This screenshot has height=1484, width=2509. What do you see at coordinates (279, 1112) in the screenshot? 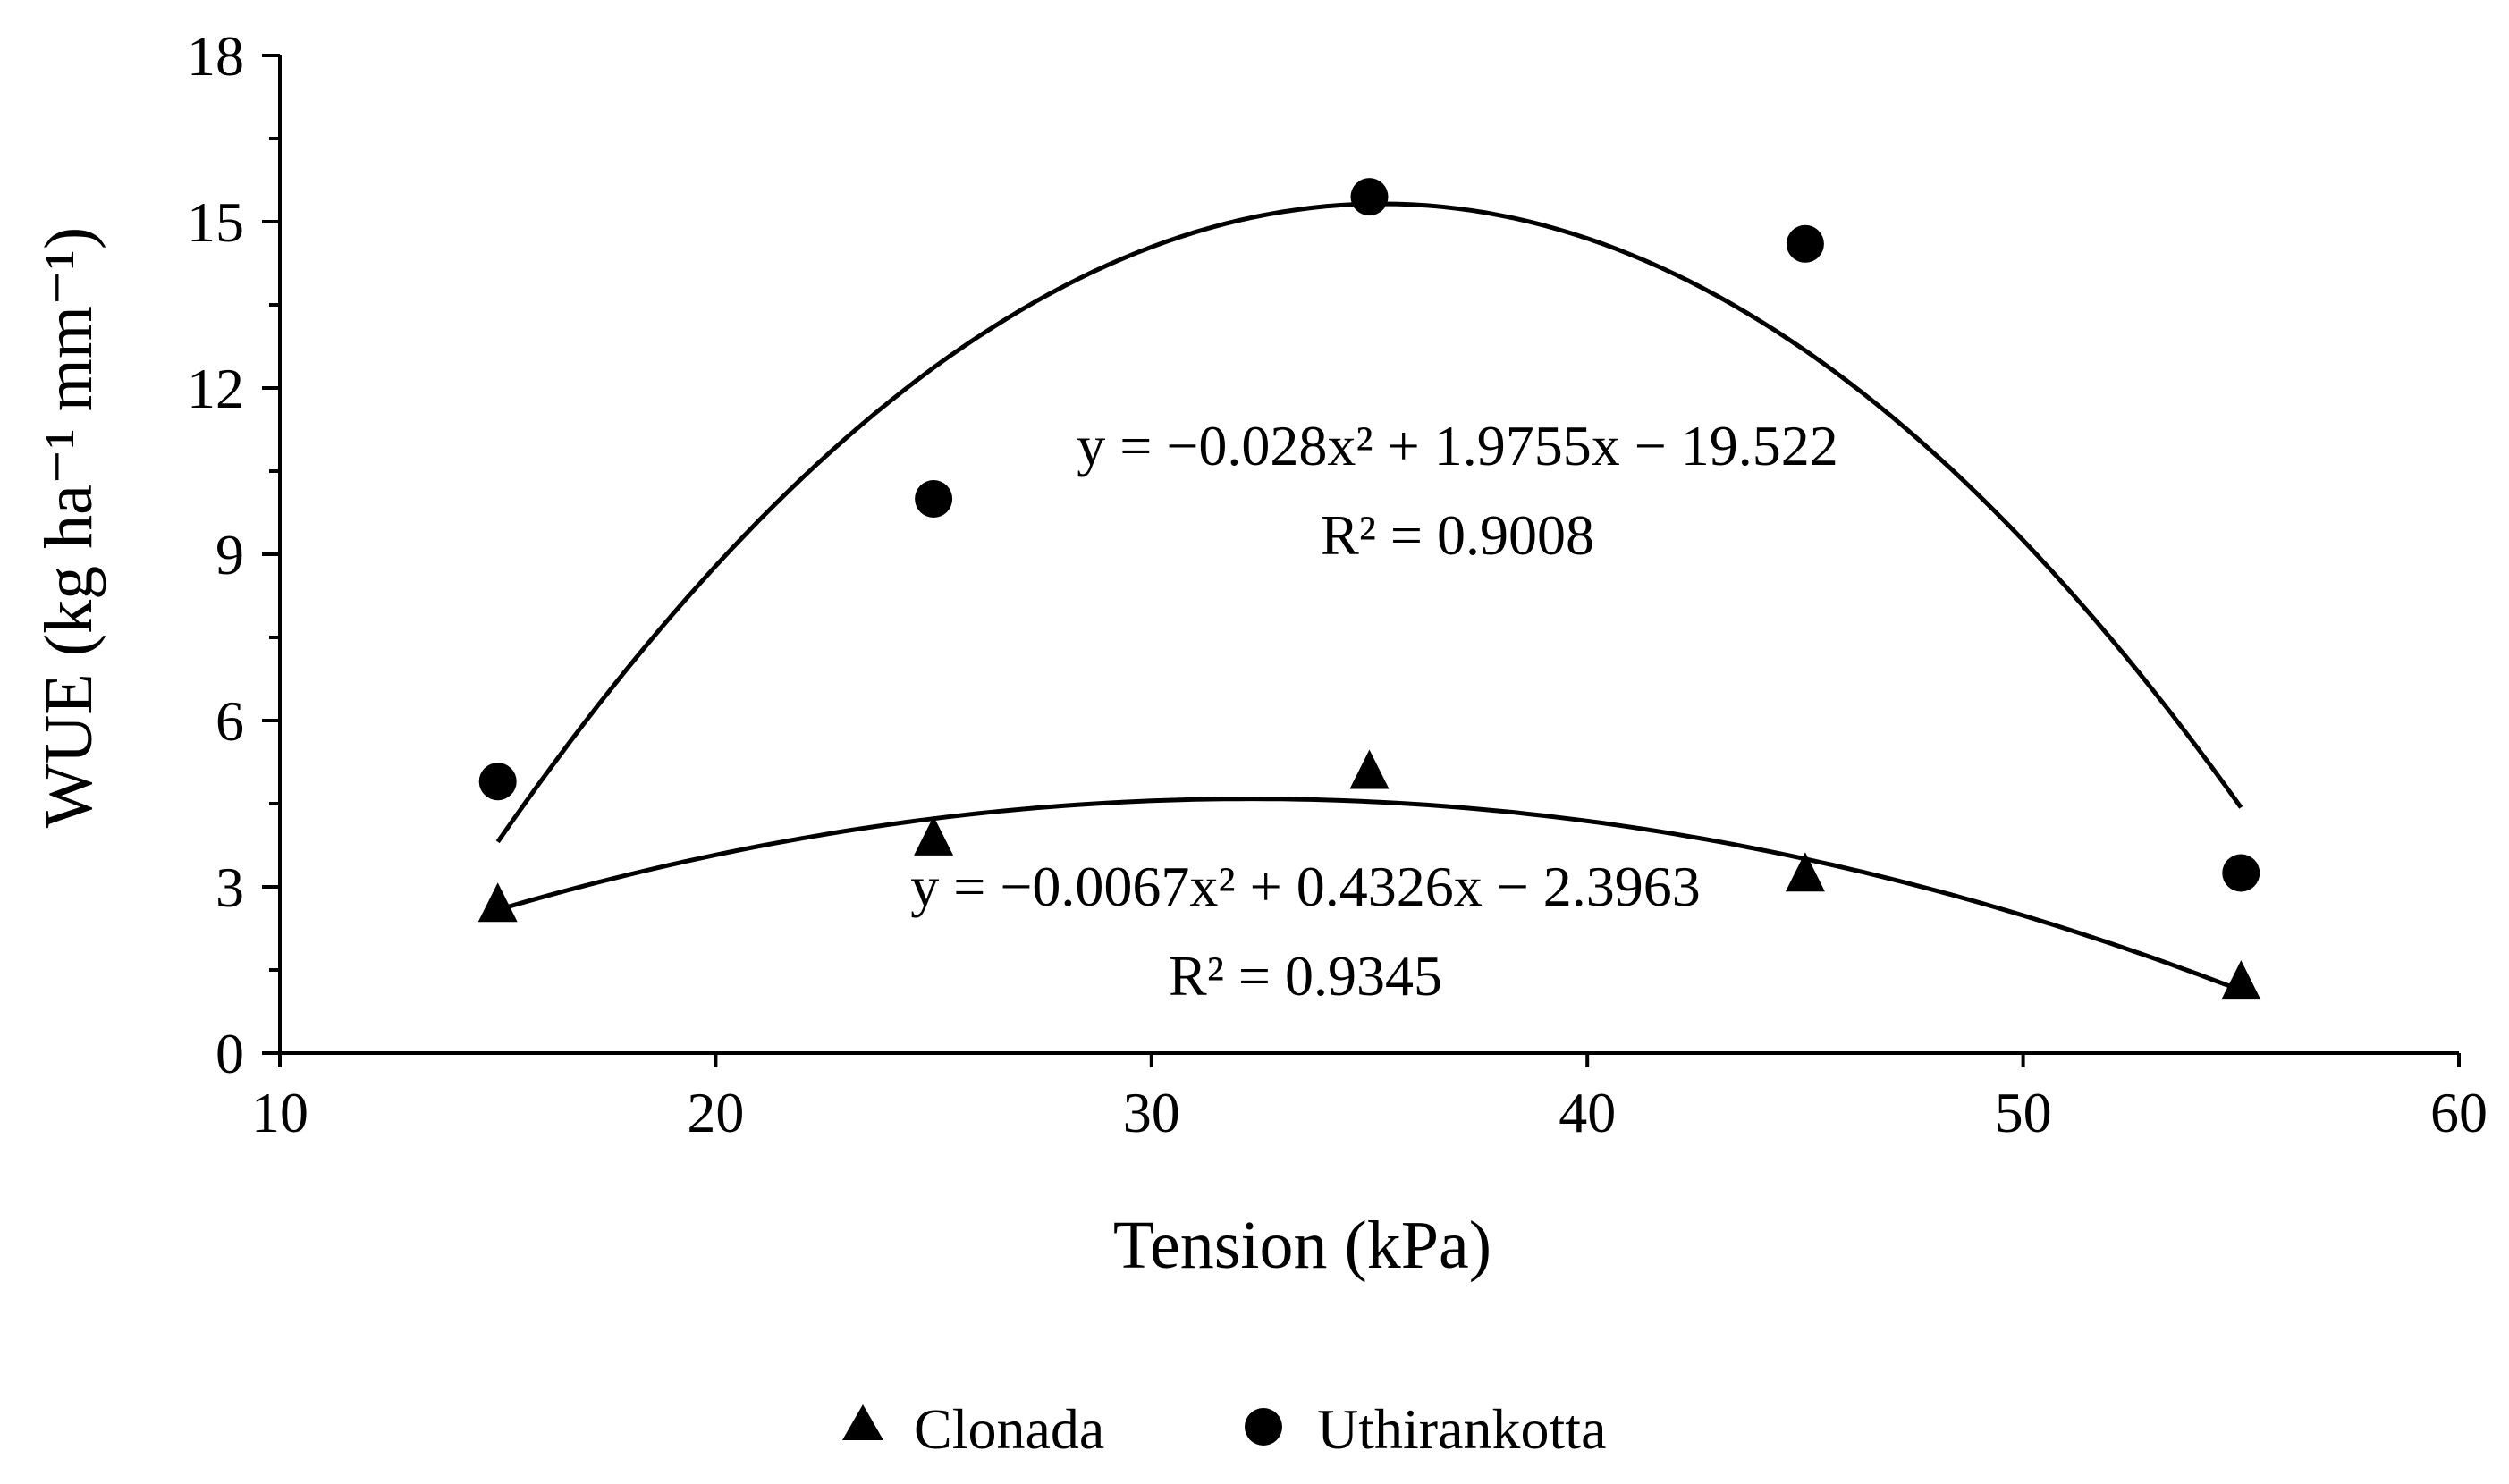
I see `x-tick-label: 10` at bounding box center [279, 1112].